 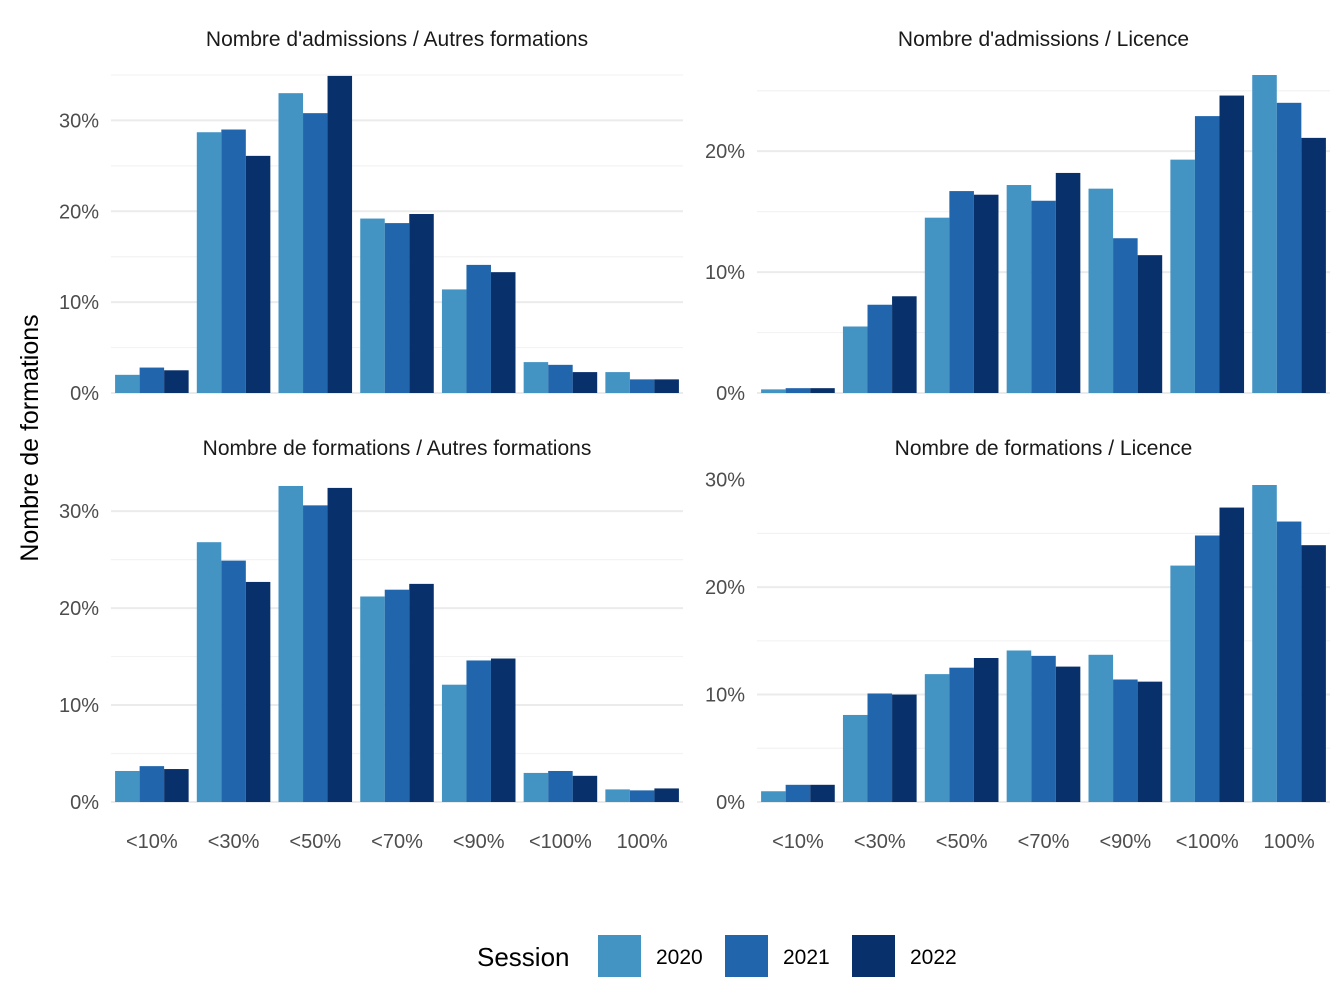 What do you see at coordinates (880, 842) in the screenshot?
I see `x-tick-label: <30%` at bounding box center [880, 842].